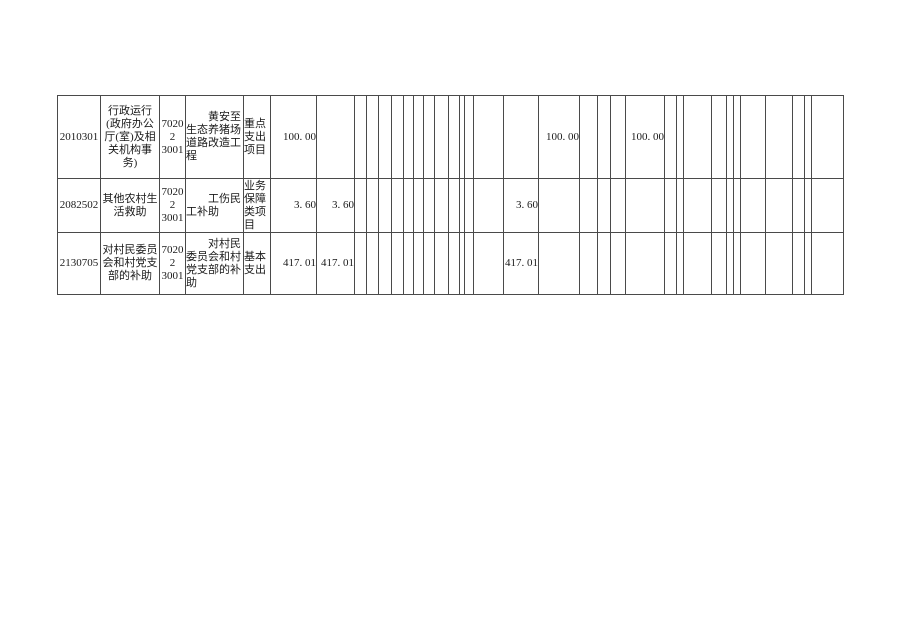 The height and width of the screenshot is (635, 898). What do you see at coordinates (214, 263) in the screenshot?
I see `project-name-cell: 对村民委员会和村党支部的补助` at bounding box center [214, 263].